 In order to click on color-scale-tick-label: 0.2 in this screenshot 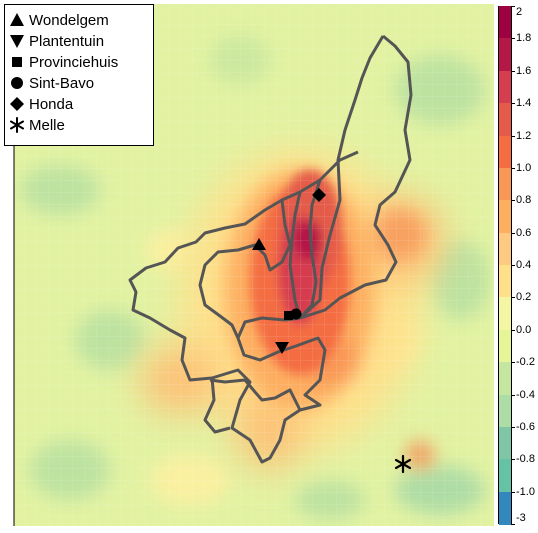, I will do `click(524, 297)`.